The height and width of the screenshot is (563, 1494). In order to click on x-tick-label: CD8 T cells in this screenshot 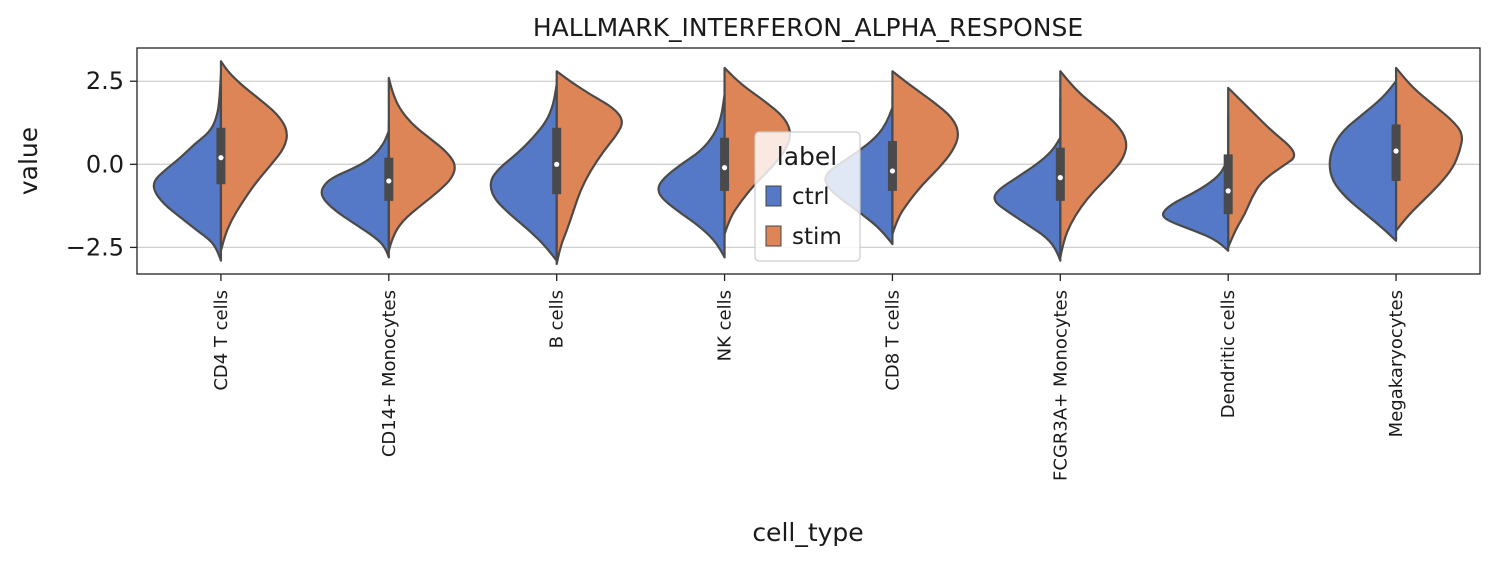, I will do `click(892, 340)`.